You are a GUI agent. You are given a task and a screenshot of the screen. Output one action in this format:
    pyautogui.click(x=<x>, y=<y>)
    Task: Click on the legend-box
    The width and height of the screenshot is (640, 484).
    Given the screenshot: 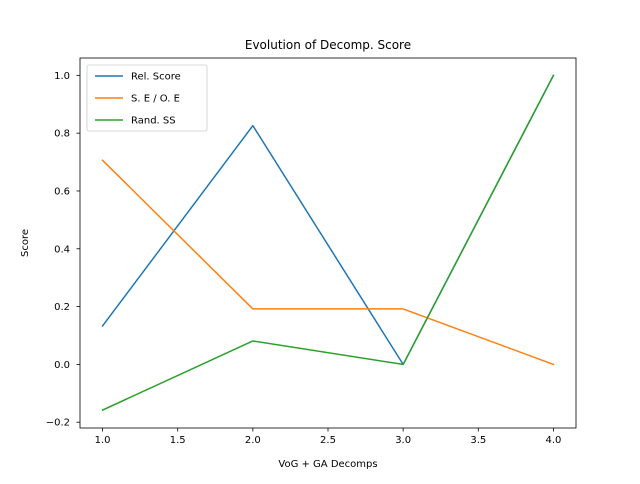 What is the action you would take?
    pyautogui.click(x=147, y=98)
    